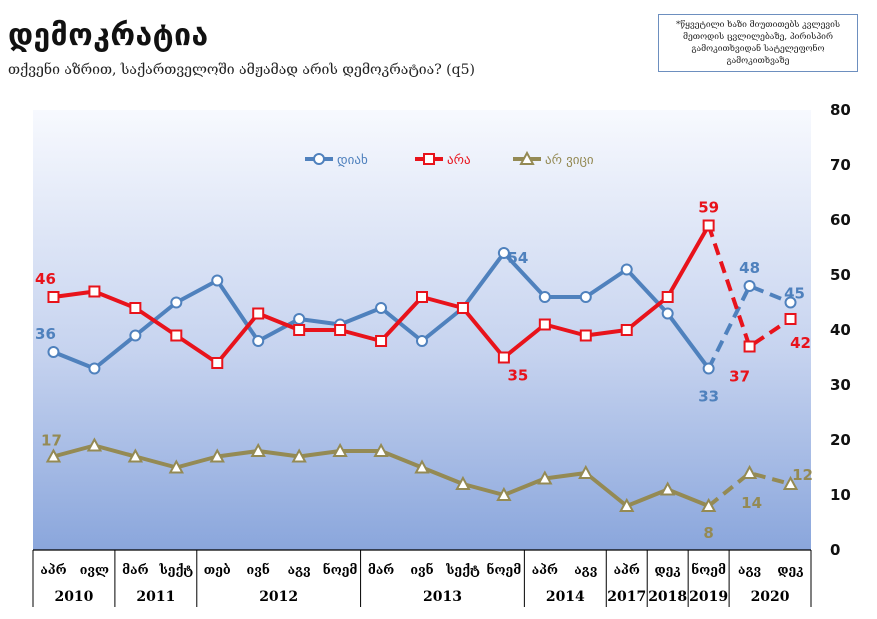 Image resolution: width=877 pixels, height=619 pixels. I want to click on data-label: 12, so click(802, 475).